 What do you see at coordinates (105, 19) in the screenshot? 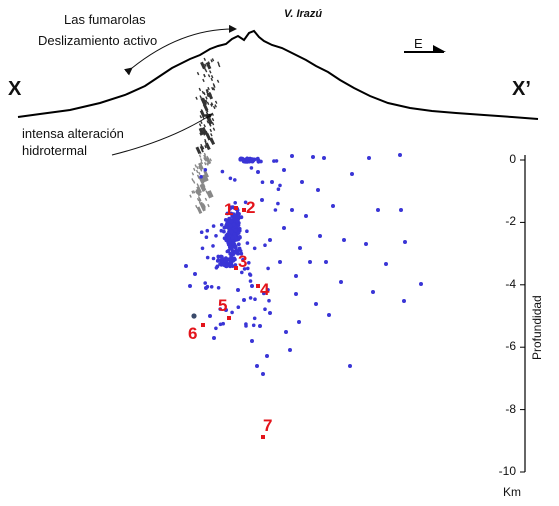
I see `label-fumarolas: Las fumarolas` at bounding box center [105, 19].